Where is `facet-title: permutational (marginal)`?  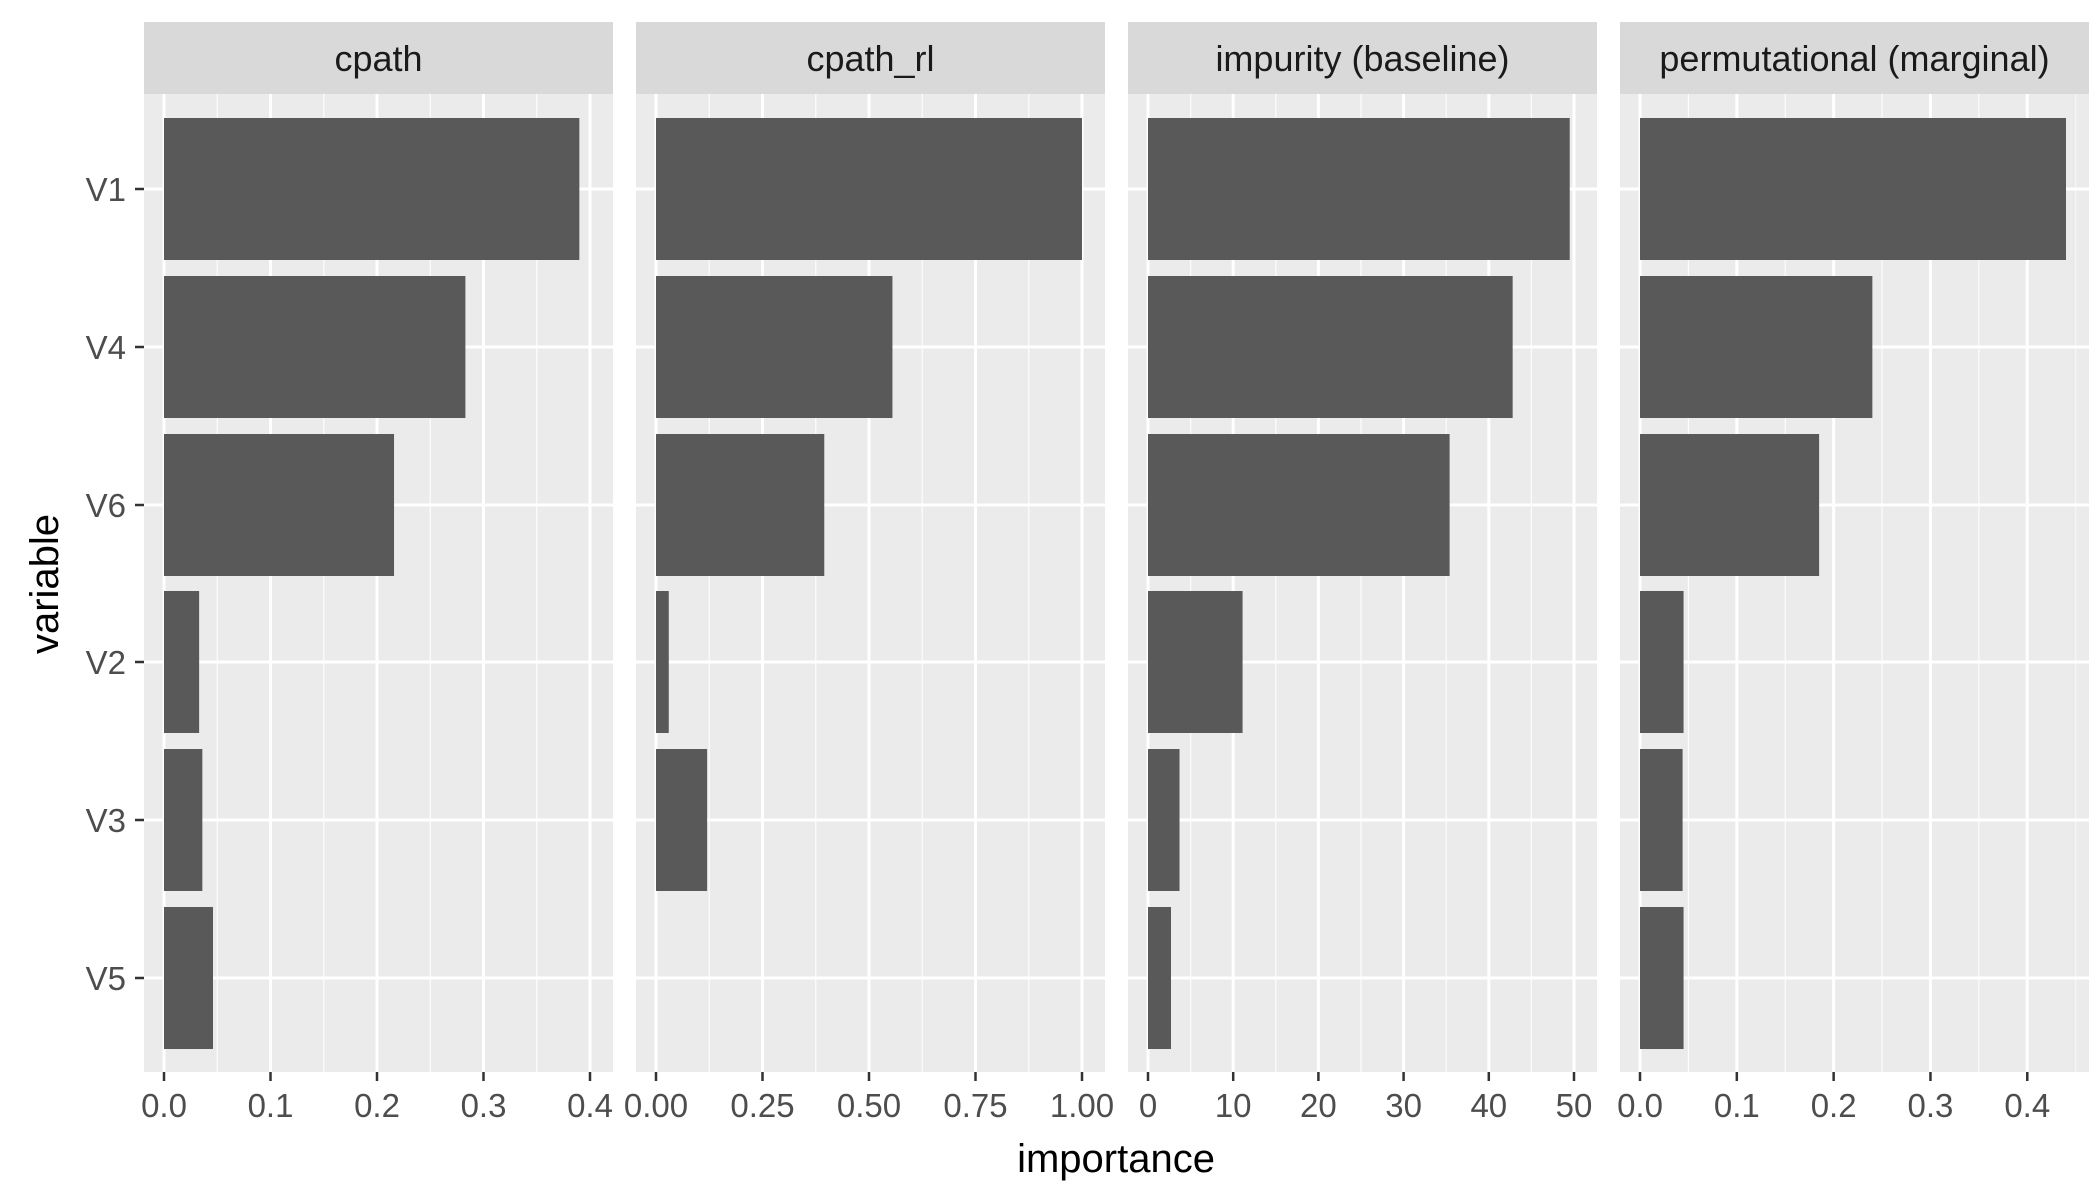
facet-title: permutational (marginal) is located at coordinates (1854, 58).